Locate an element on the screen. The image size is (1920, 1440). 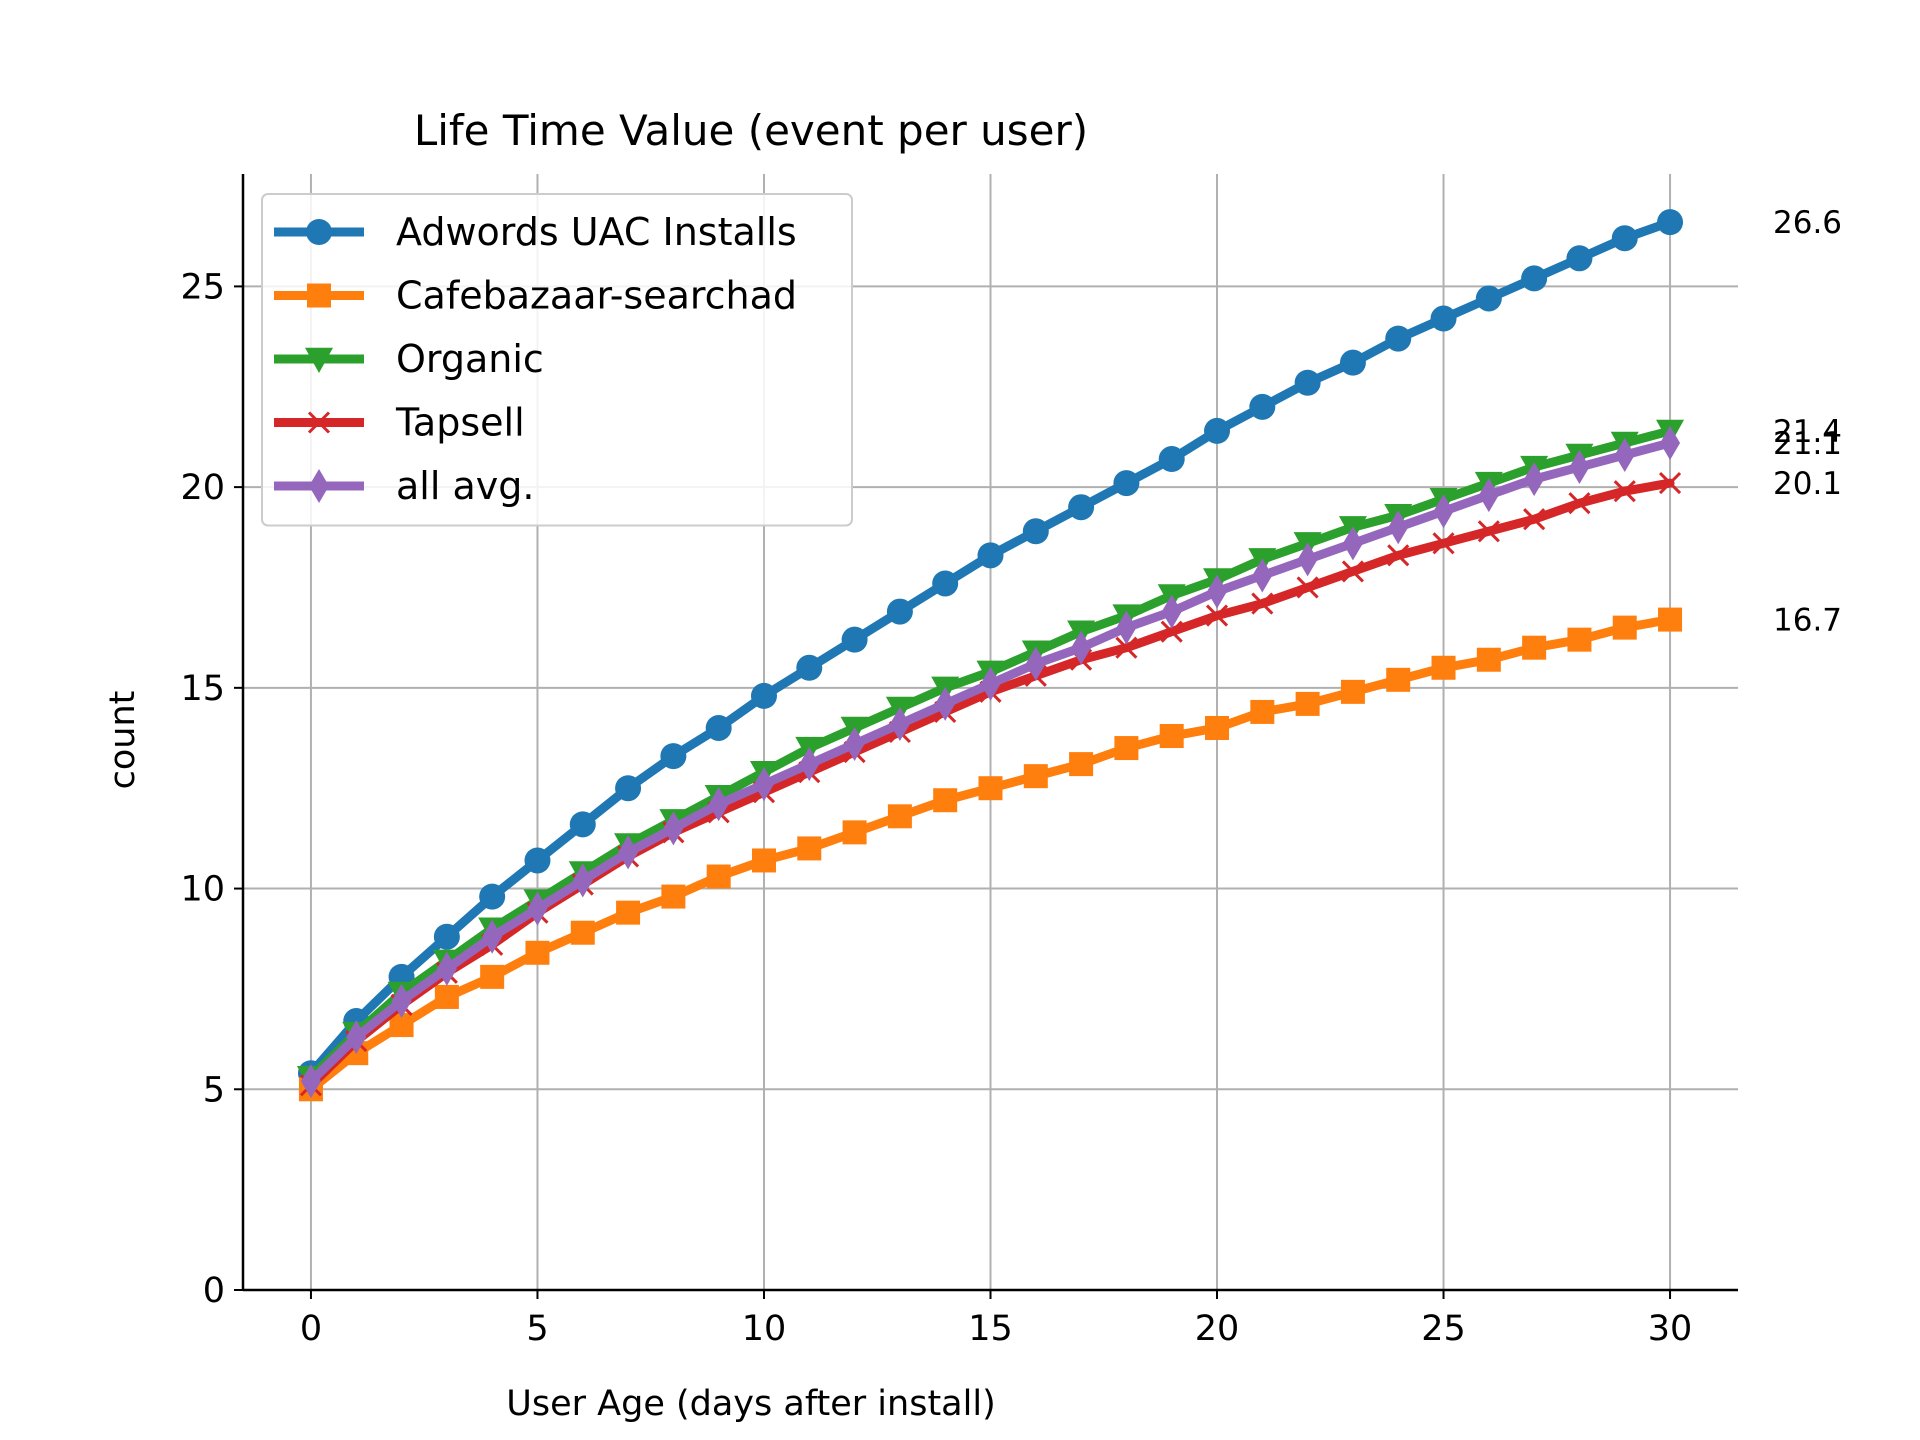
end-labels: 26.6 21.421.1 20.1 16.7 is located at coordinates (1807, 421).